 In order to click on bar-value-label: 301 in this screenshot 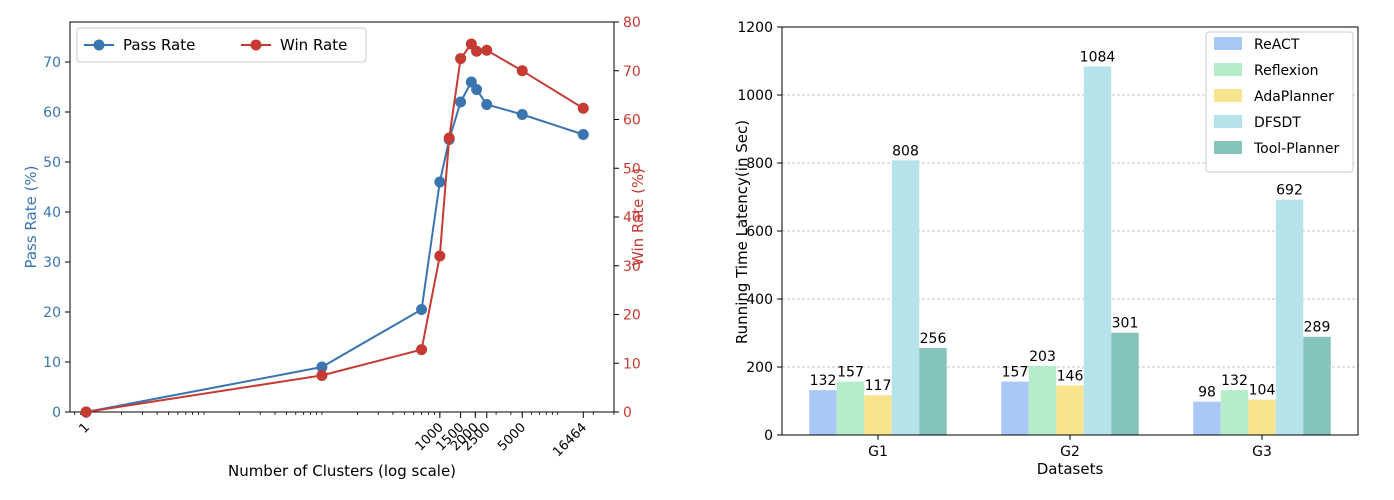, I will do `click(1125, 324)`.